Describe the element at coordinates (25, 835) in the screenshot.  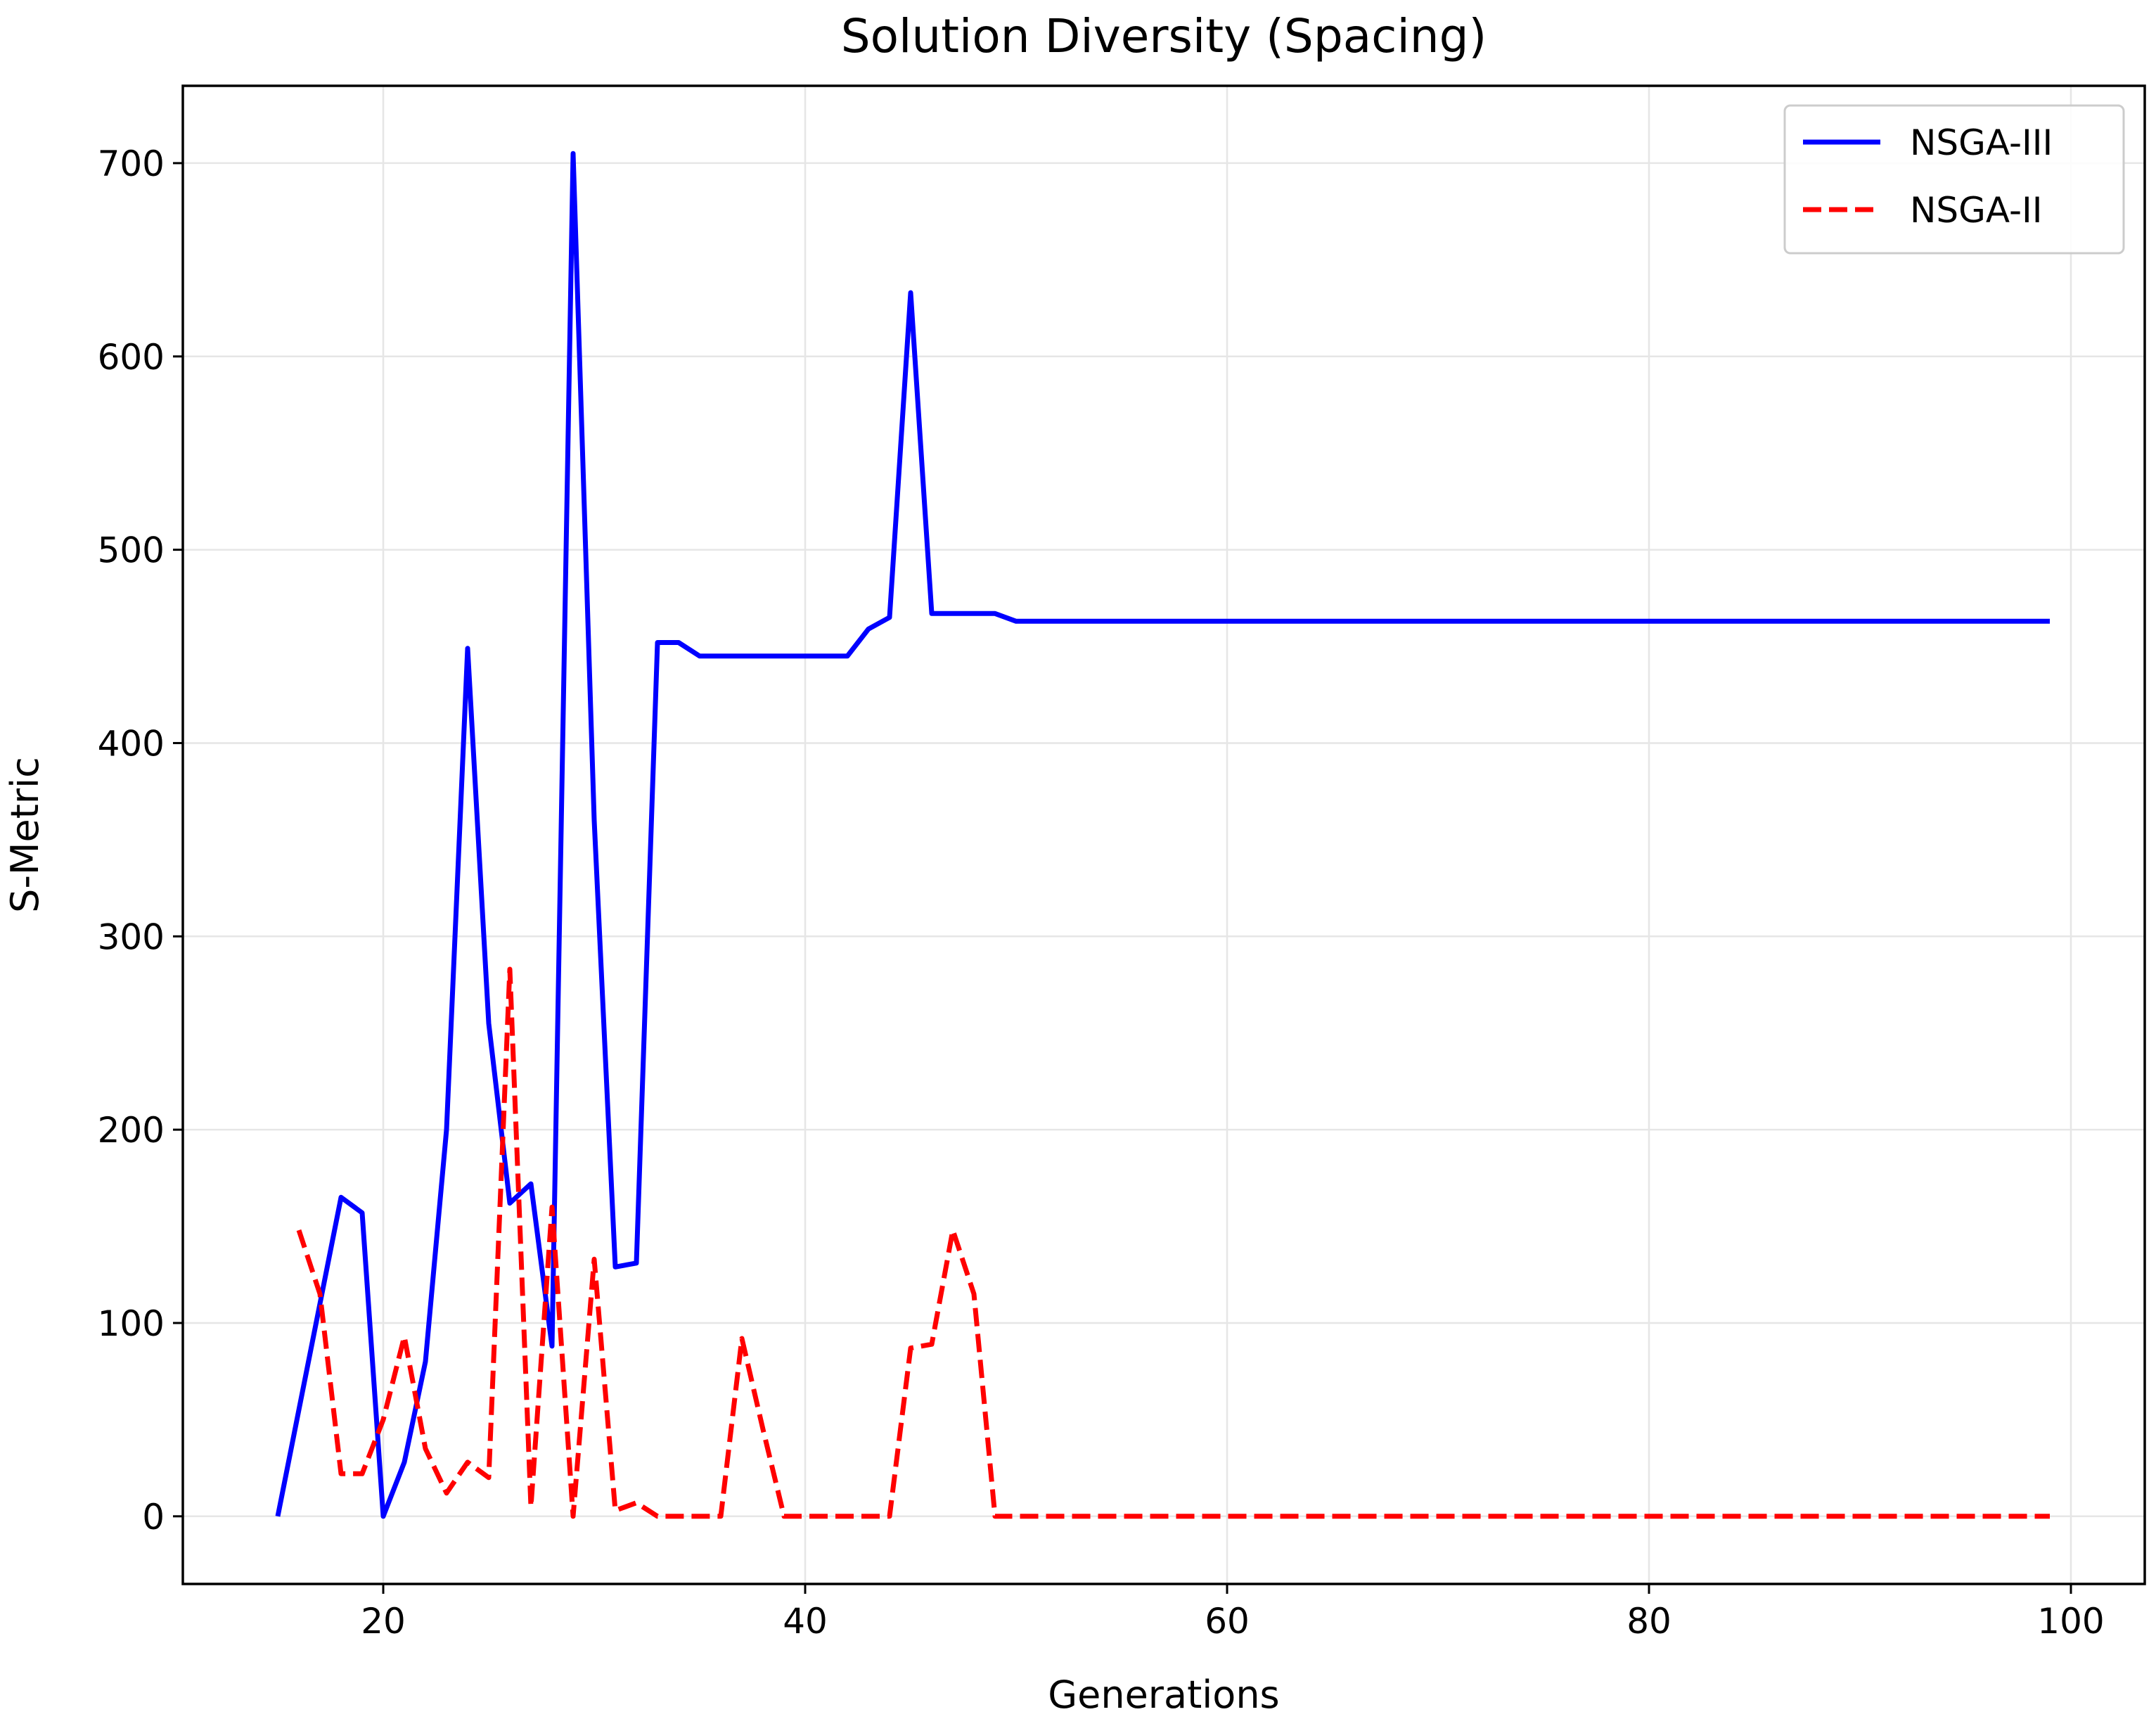
I see `y-axis-label: S-Metric` at that location.